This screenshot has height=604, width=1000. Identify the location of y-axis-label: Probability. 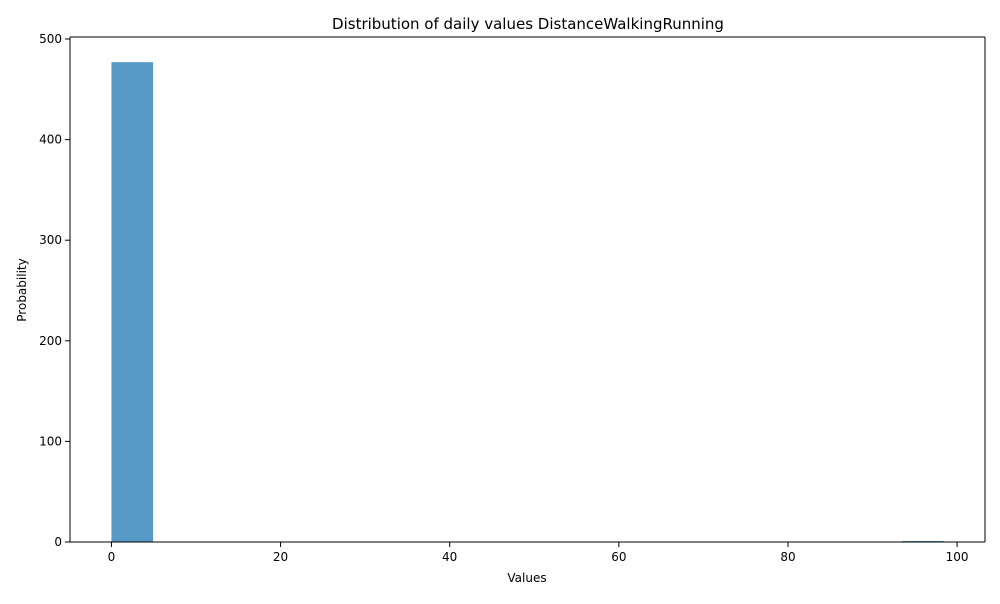
(22, 289).